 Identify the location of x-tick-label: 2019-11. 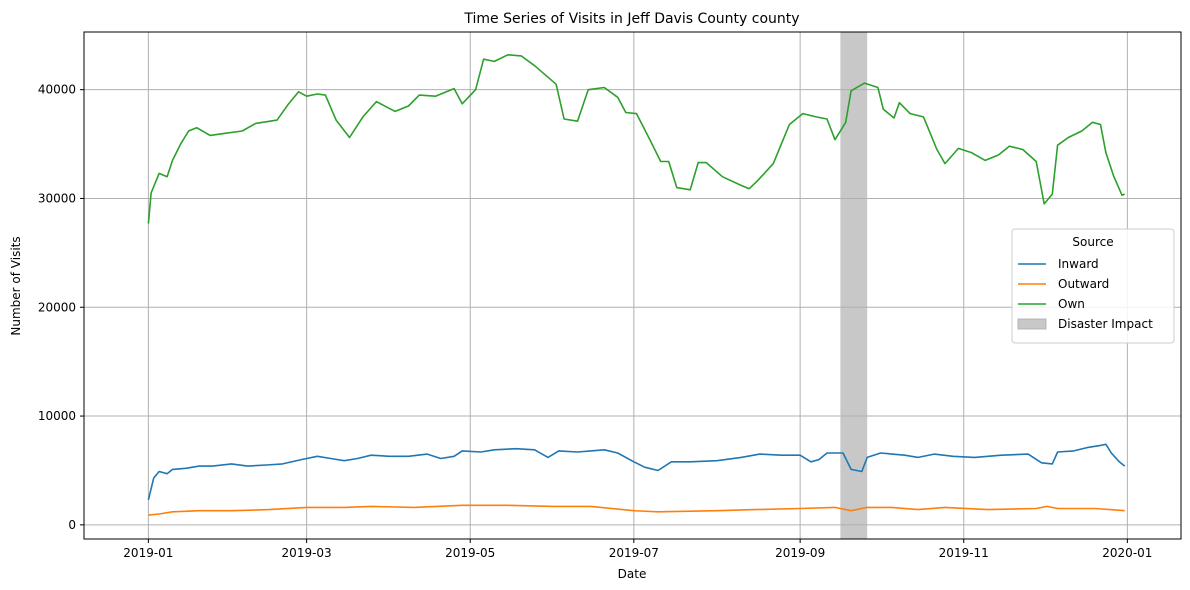
(964, 553).